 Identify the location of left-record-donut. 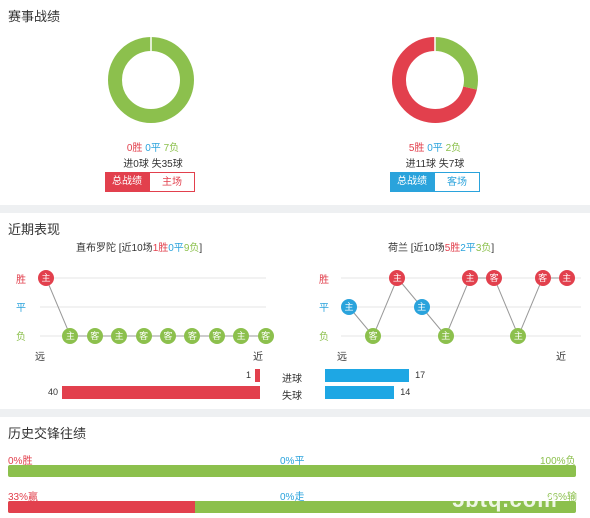
(151, 80).